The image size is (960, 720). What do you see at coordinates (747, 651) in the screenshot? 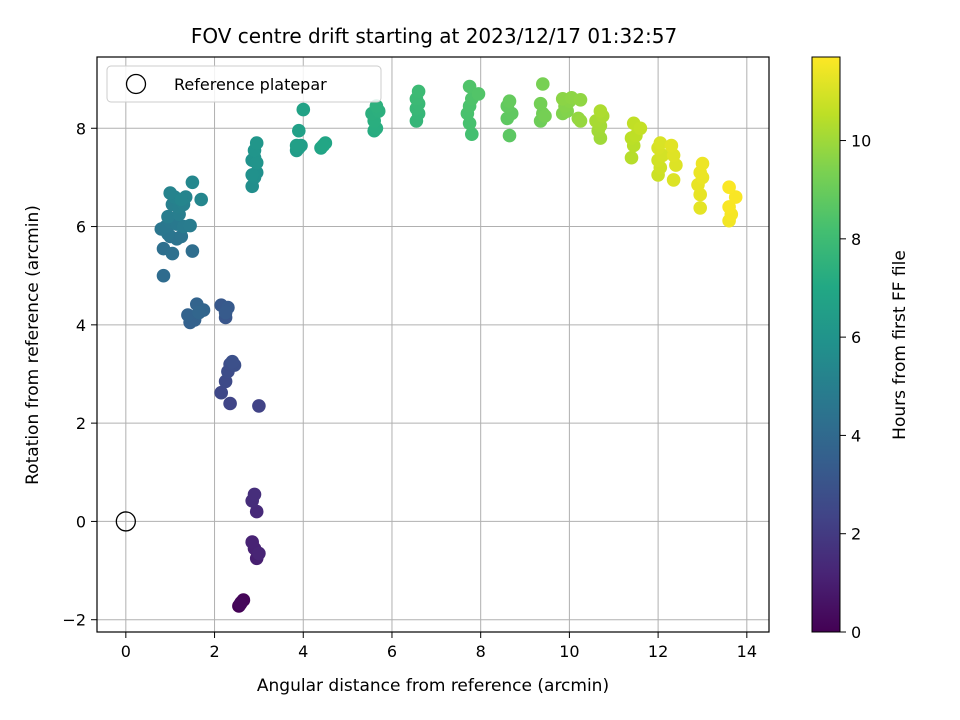
I see `x-tick-label: 14` at bounding box center [747, 651].